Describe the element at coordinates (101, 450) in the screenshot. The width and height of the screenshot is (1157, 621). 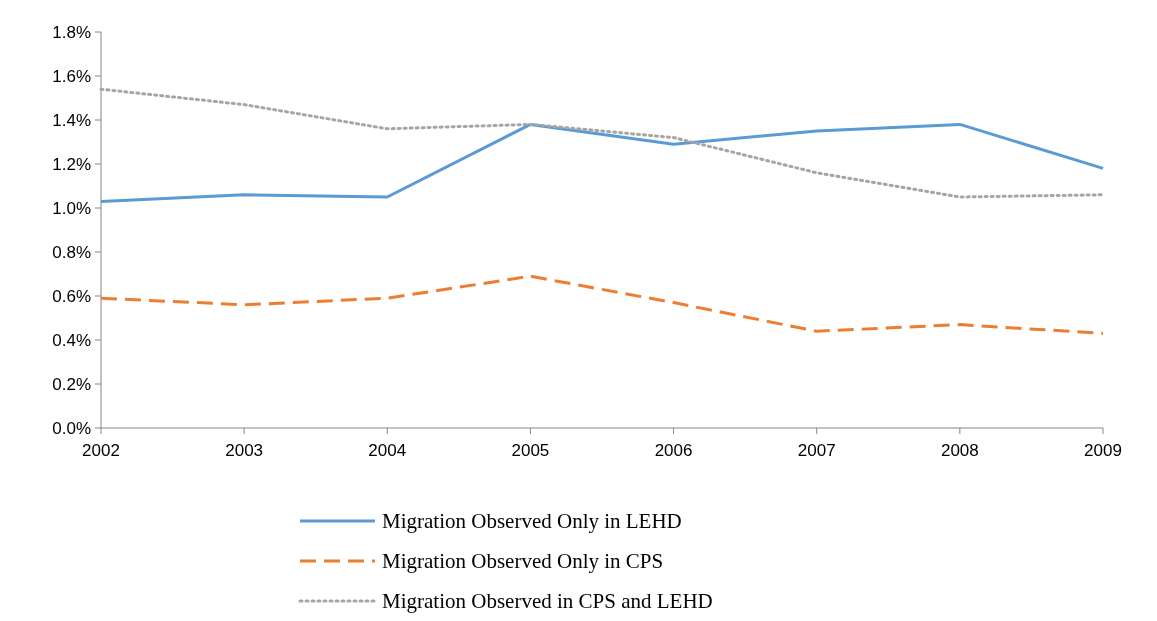
I see `x-tick-label: 2002` at that location.